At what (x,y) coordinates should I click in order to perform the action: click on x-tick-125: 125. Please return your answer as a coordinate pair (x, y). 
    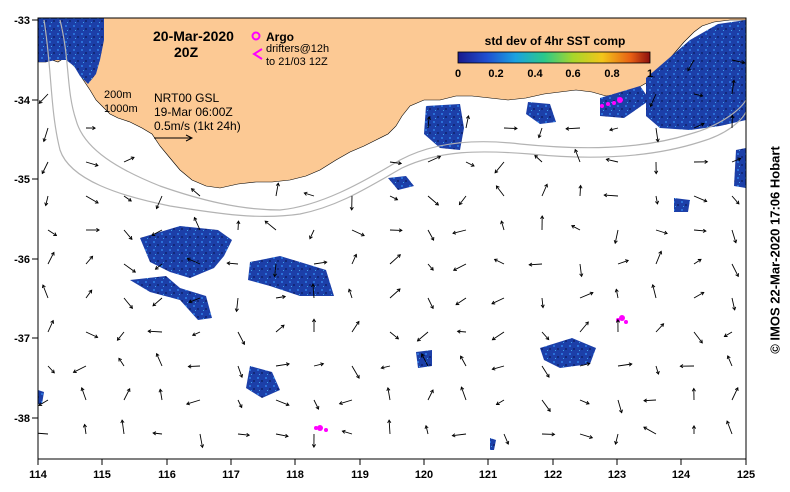
    Looking at the image, I should click on (746, 470).